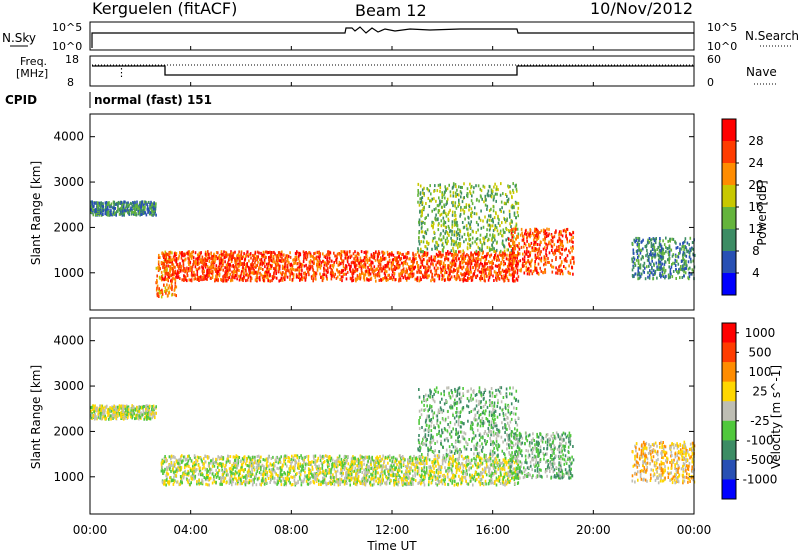  What do you see at coordinates (392, 71) in the screenshot?
I see `freq-panel-frame` at bounding box center [392, 71].